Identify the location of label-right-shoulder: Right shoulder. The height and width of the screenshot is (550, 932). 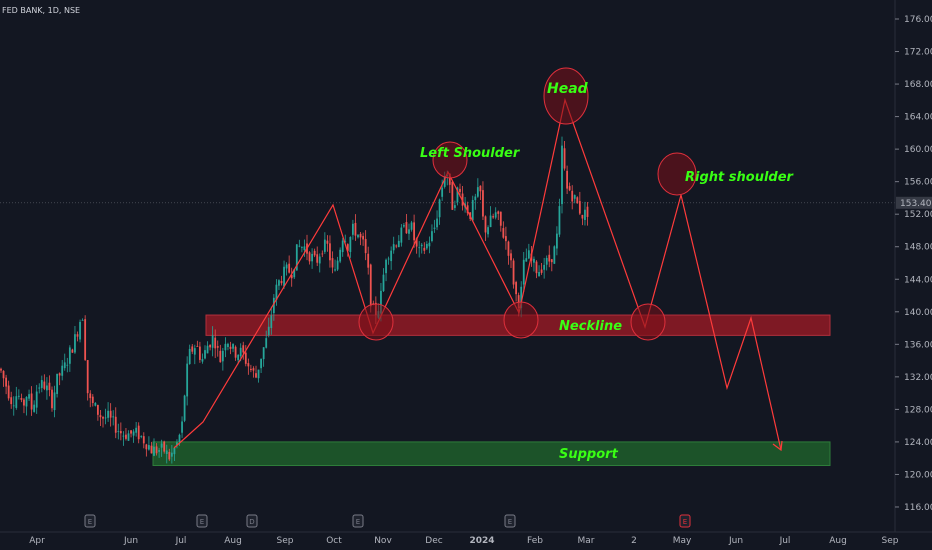
(740, 177).